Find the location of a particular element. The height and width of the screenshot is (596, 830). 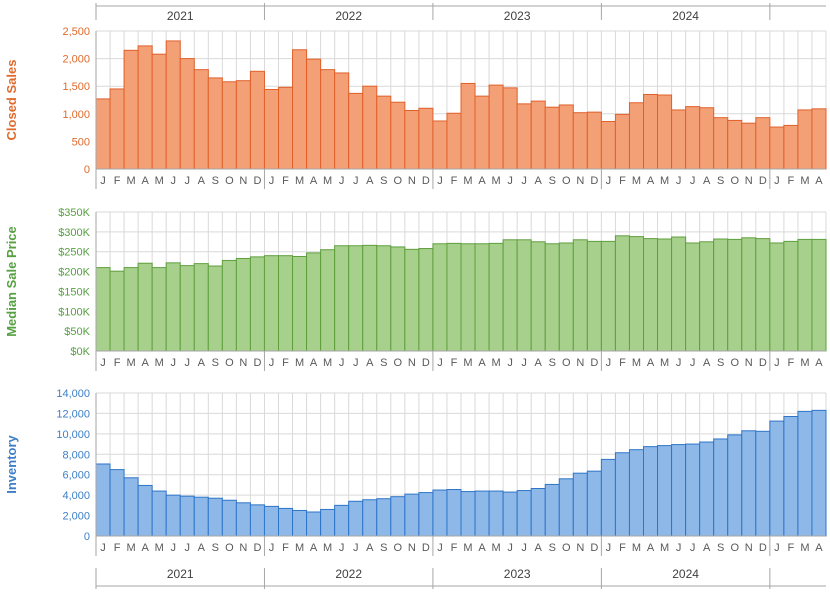

panel-1-month-label: S is located at coordinates (552, 363).